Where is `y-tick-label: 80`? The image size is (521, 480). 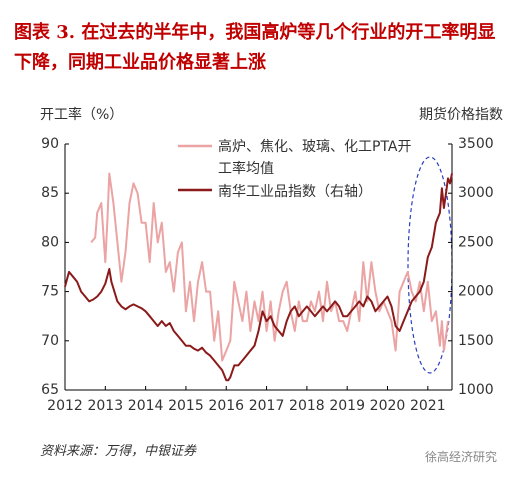 y-tick-label: 80 is located at coordinates (50, 242).